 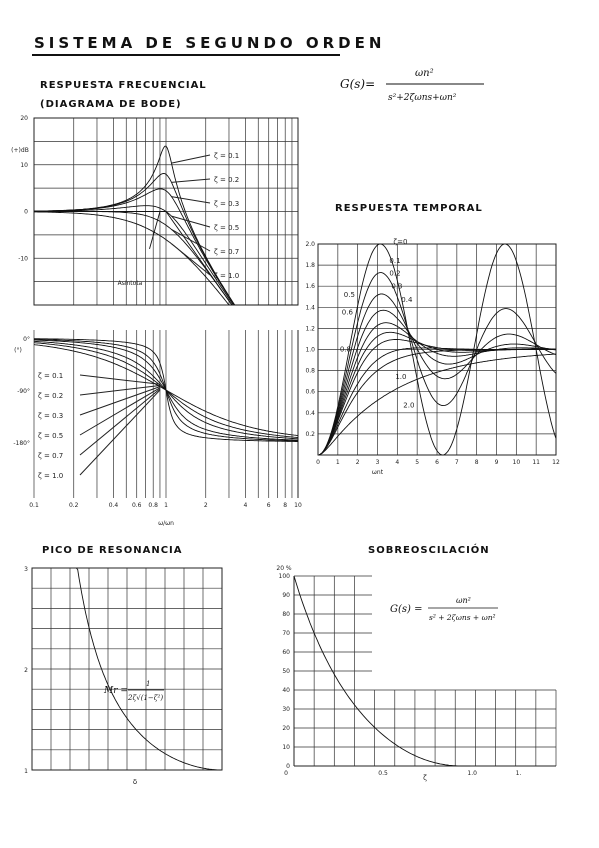 What do you see at coordinates (378, 472) in the screenshot?
I see `step-xlabel: ωnt` at bounding box center [378, 472].